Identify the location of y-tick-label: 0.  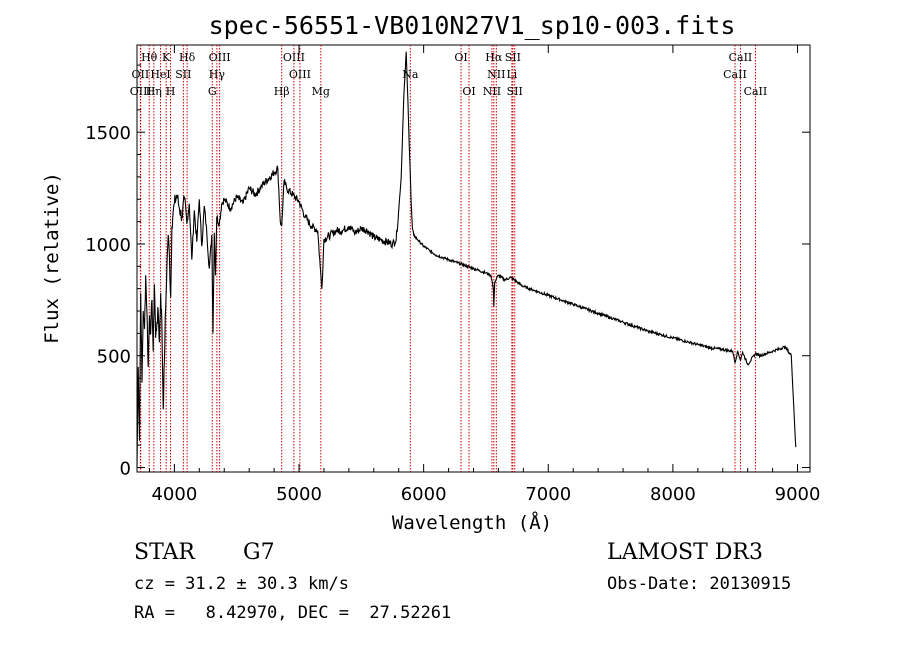
(125, 469).